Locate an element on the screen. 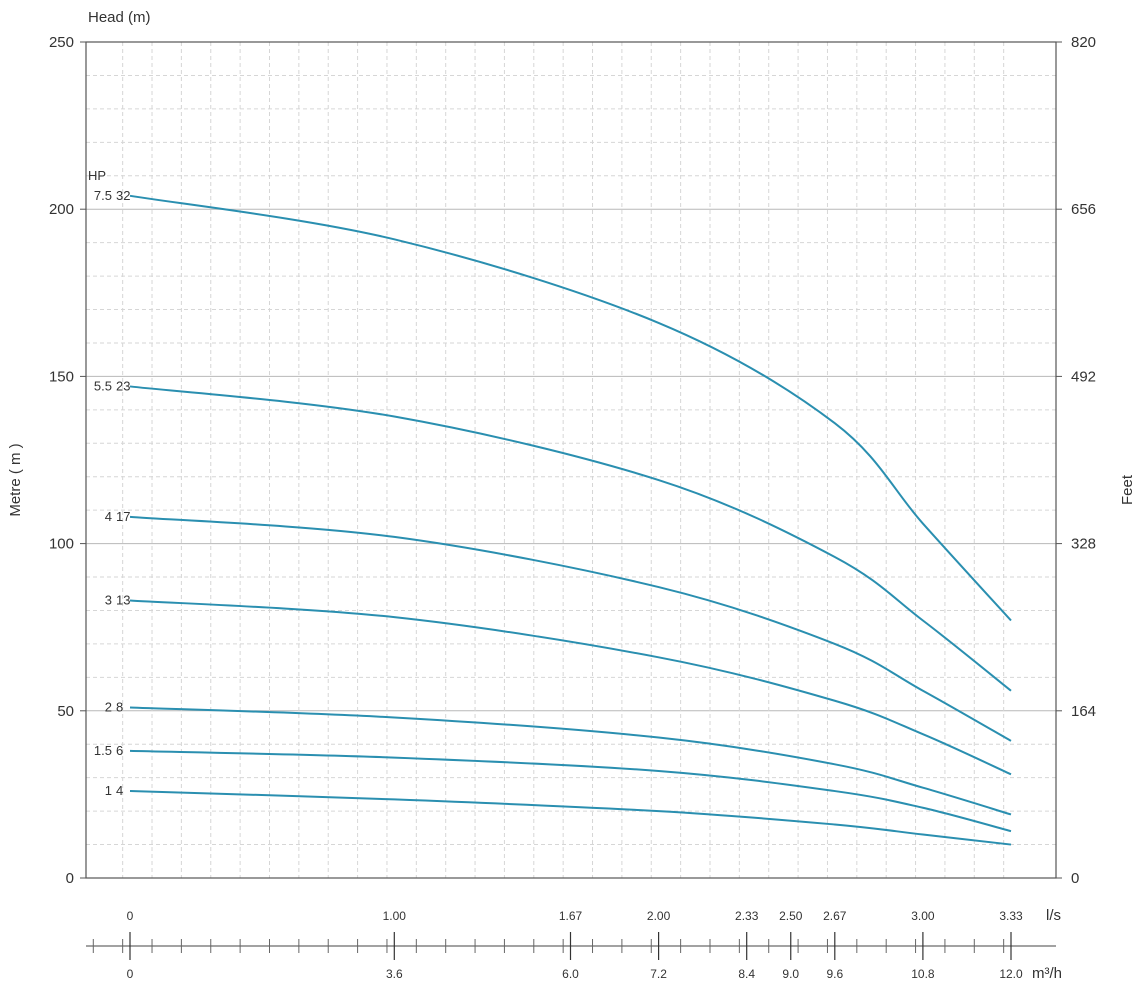 Image resolution: width=1137 pixels, height=1000 pixels. m3h-label: 7.2 is located at coordinates (658, 974).